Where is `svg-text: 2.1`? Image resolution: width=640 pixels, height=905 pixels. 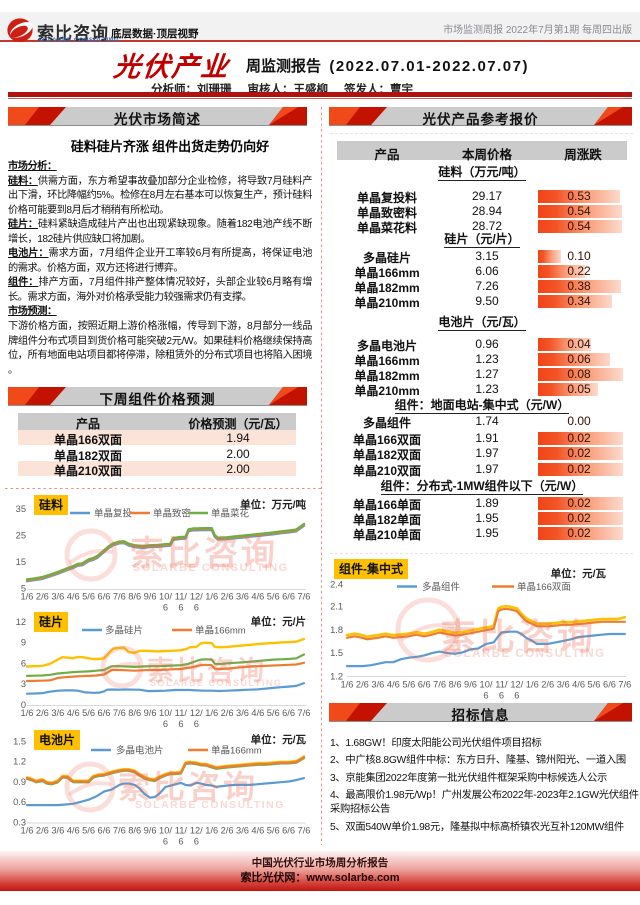
svg-text: 2.1 is located at coordinates (336, 607).